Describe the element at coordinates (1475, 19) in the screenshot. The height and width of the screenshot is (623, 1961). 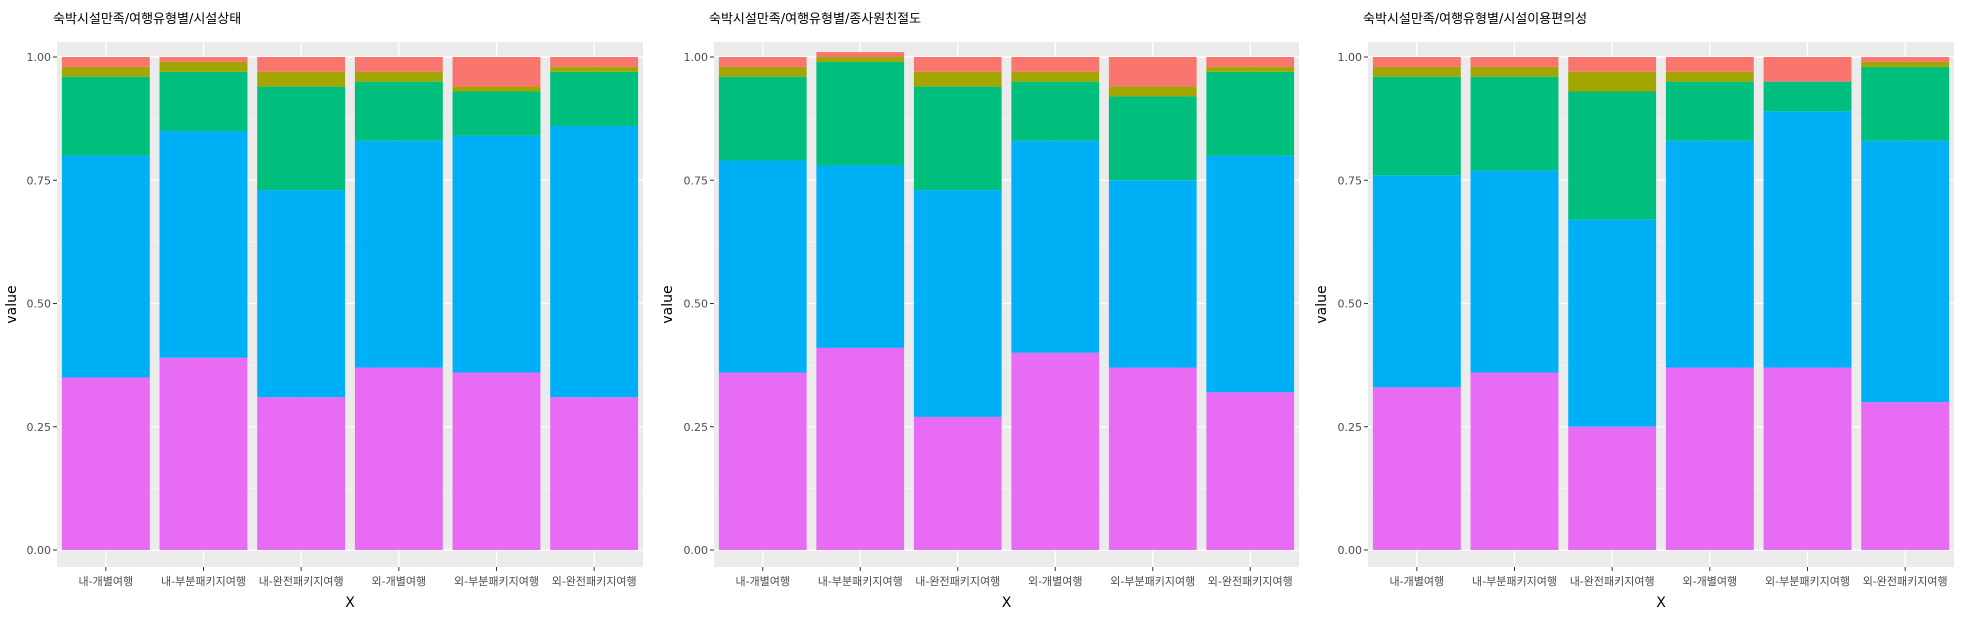
I see `chart-title: 숙박시설만족/여행유형별/시설이용편의성` at that location.